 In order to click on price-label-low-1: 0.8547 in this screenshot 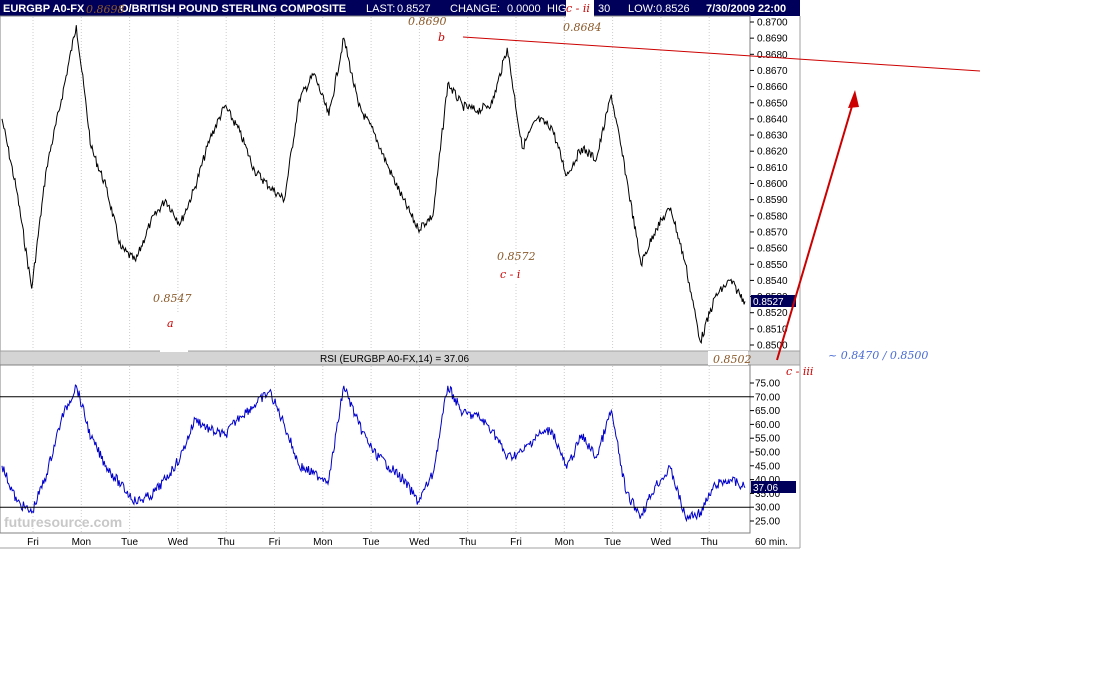, I will do `click(172, 298)`.